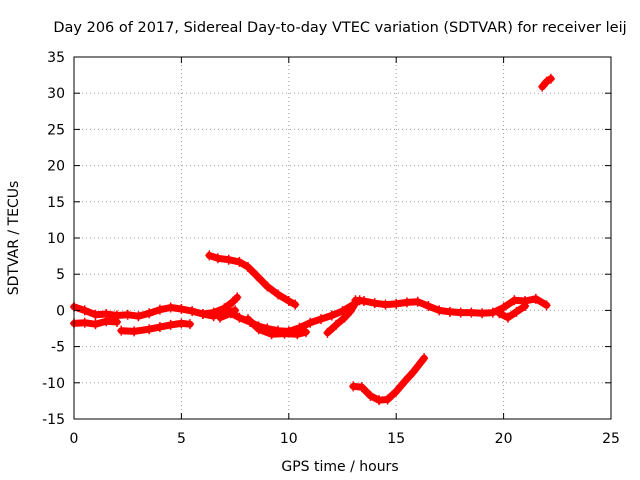  Describe the element at coordinates (339, 467) in the screenshot. I see `x-axis-label: GPS time / hours` at that location.